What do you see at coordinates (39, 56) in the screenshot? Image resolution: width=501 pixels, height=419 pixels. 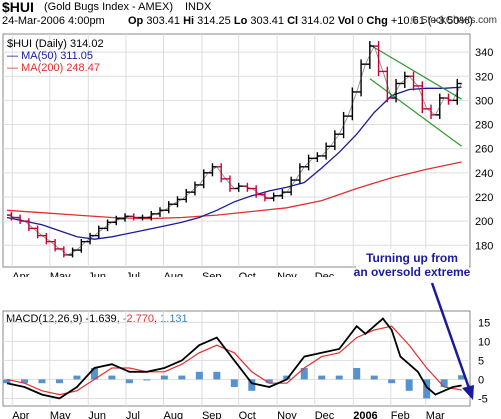 I see `legend-ma50-label: MA(50)` at bounding box center [39, 56].